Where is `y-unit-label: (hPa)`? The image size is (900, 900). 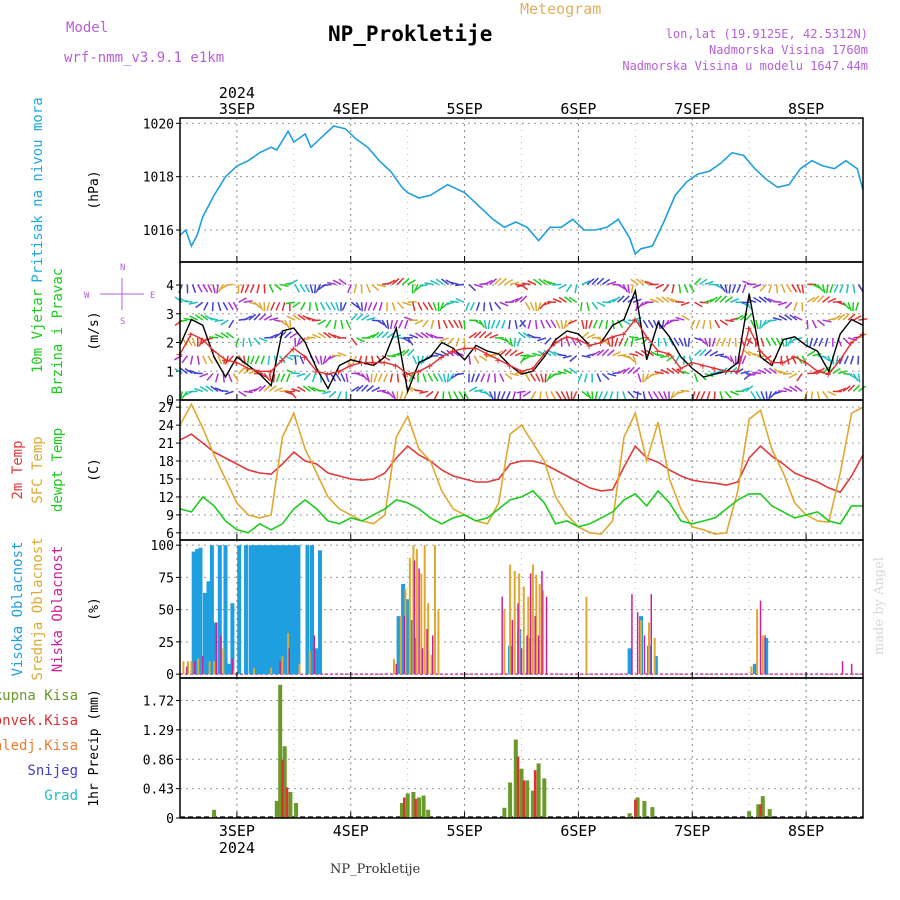 y-unit-label: (hPa) is located at coordinates (94, 189).